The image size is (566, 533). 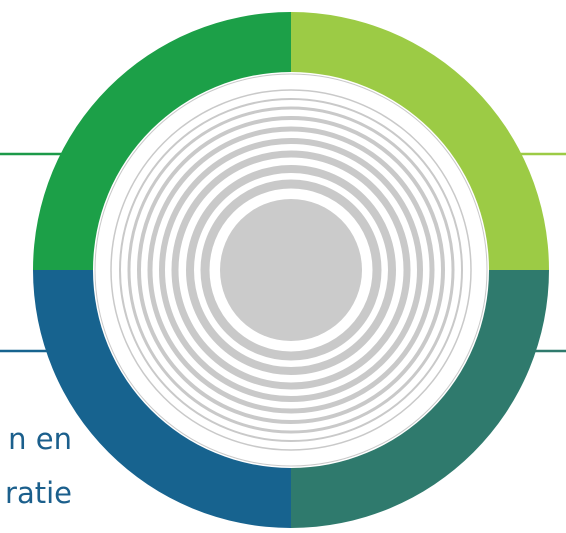 I want to click on bottom-left-label-line-1: n en, so click(x=40, y=439).